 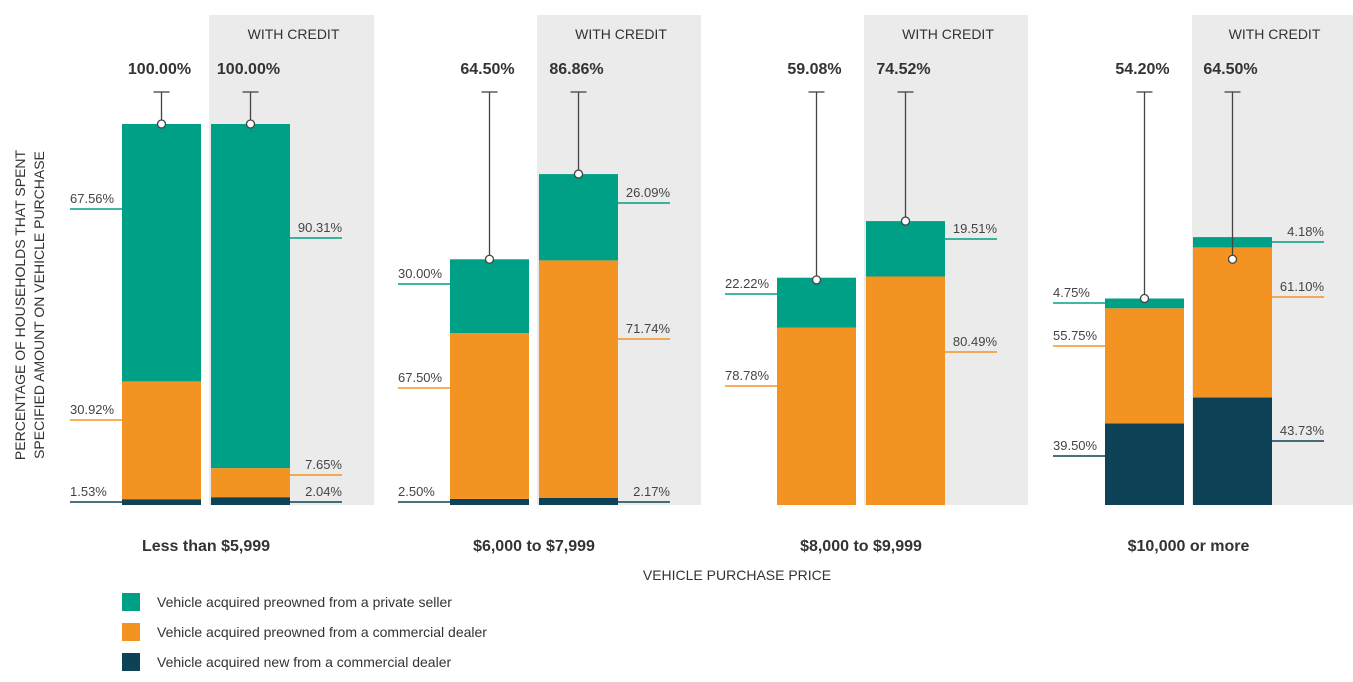 What do you see at coordinates (1075, 335) in the screenshot?
I see `segment-value-label-dealer: 55.75%` at bounding box center [1075, 335].